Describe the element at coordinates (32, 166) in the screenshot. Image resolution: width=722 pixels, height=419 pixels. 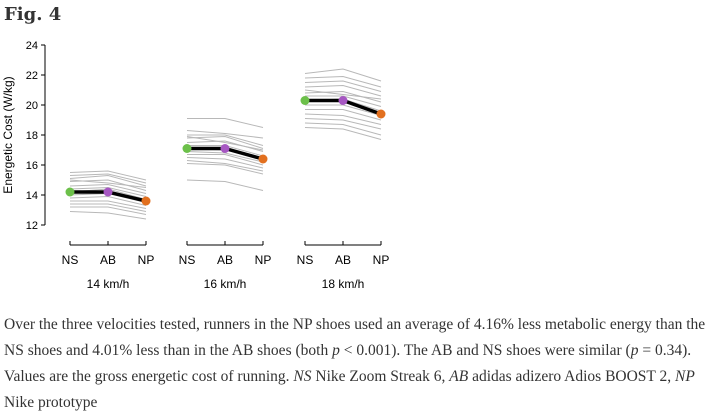
I see `y-tick-label: 16` at that location.